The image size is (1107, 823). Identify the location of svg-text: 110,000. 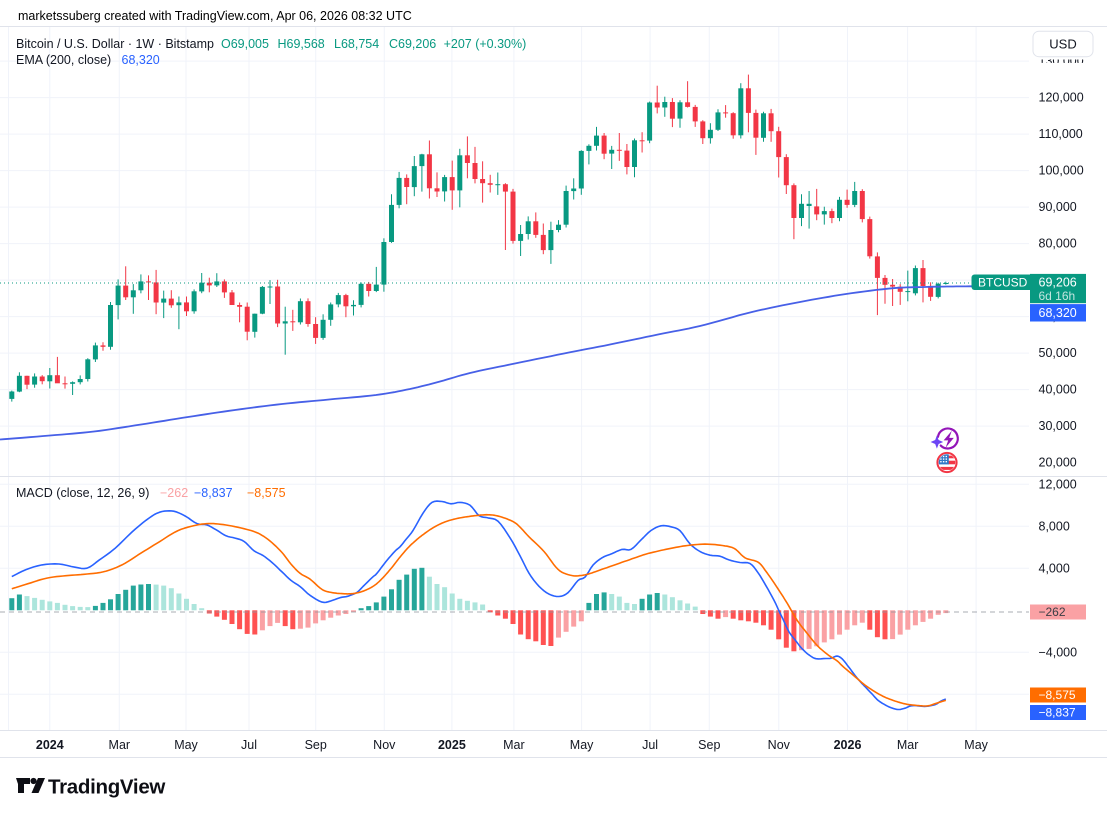
(1061, 134).